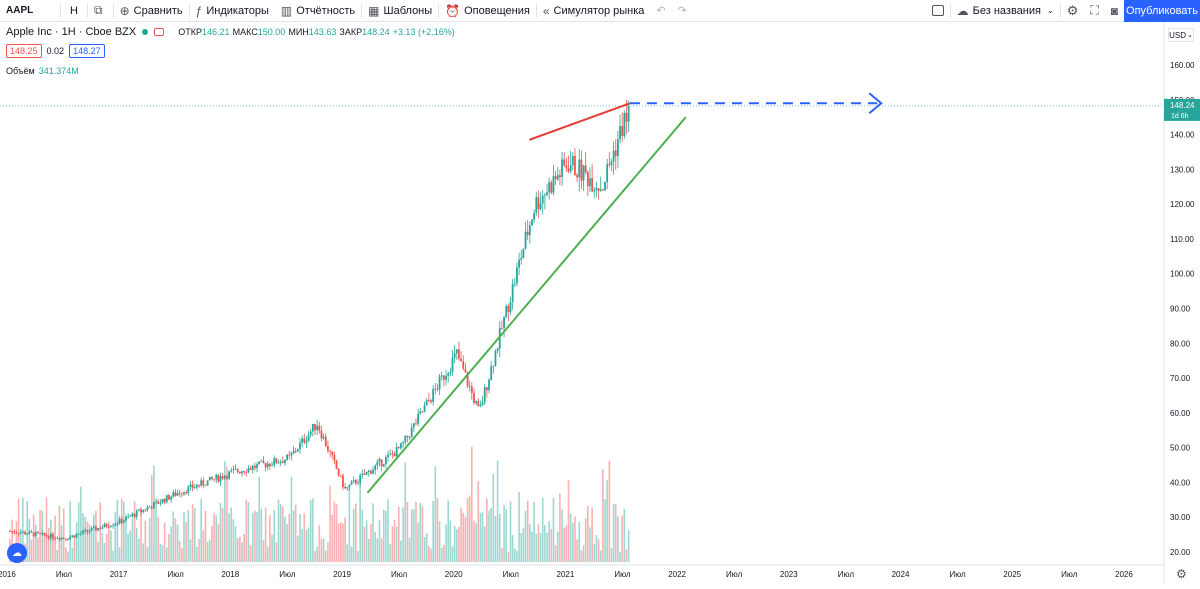 The height and width of the screenshot is (589, 1200). I want to click on templates-button: ▦ Шаблоны, so click(400, 11).